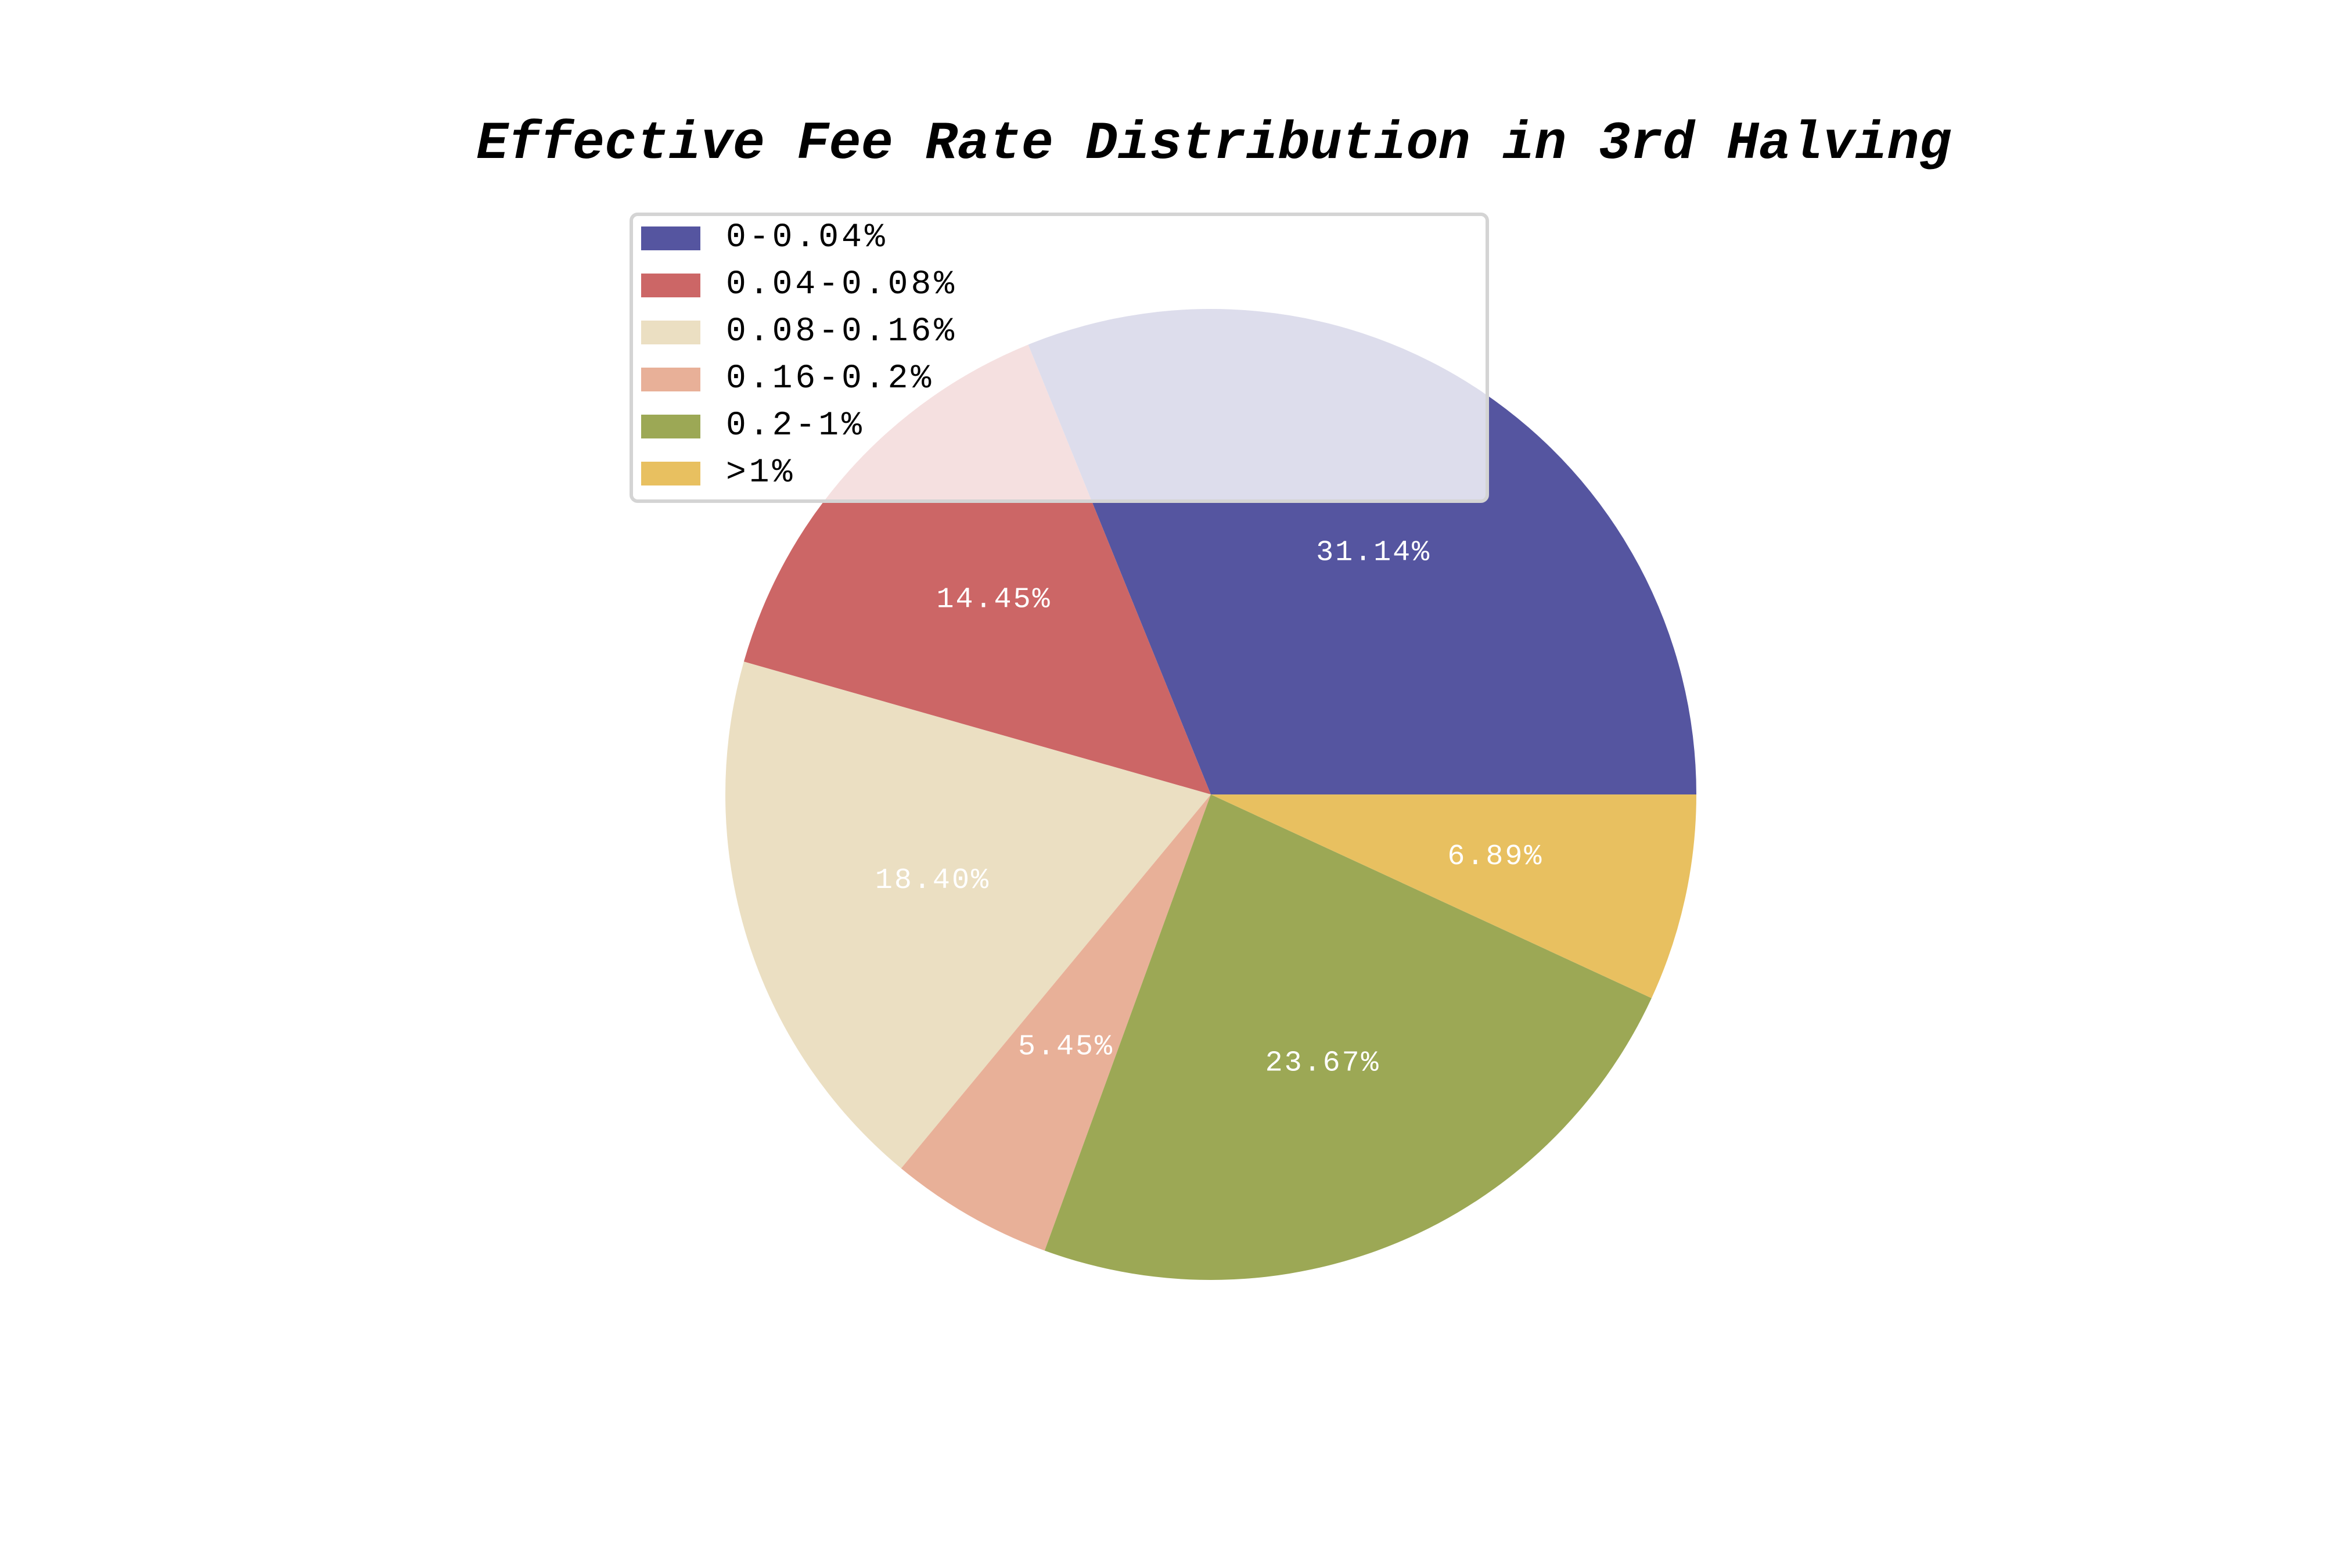  What do you see at coordinates (1495, 856) in the screenshot?
I see `slice-label: 6.89%` at bounding box center [1495, 856].